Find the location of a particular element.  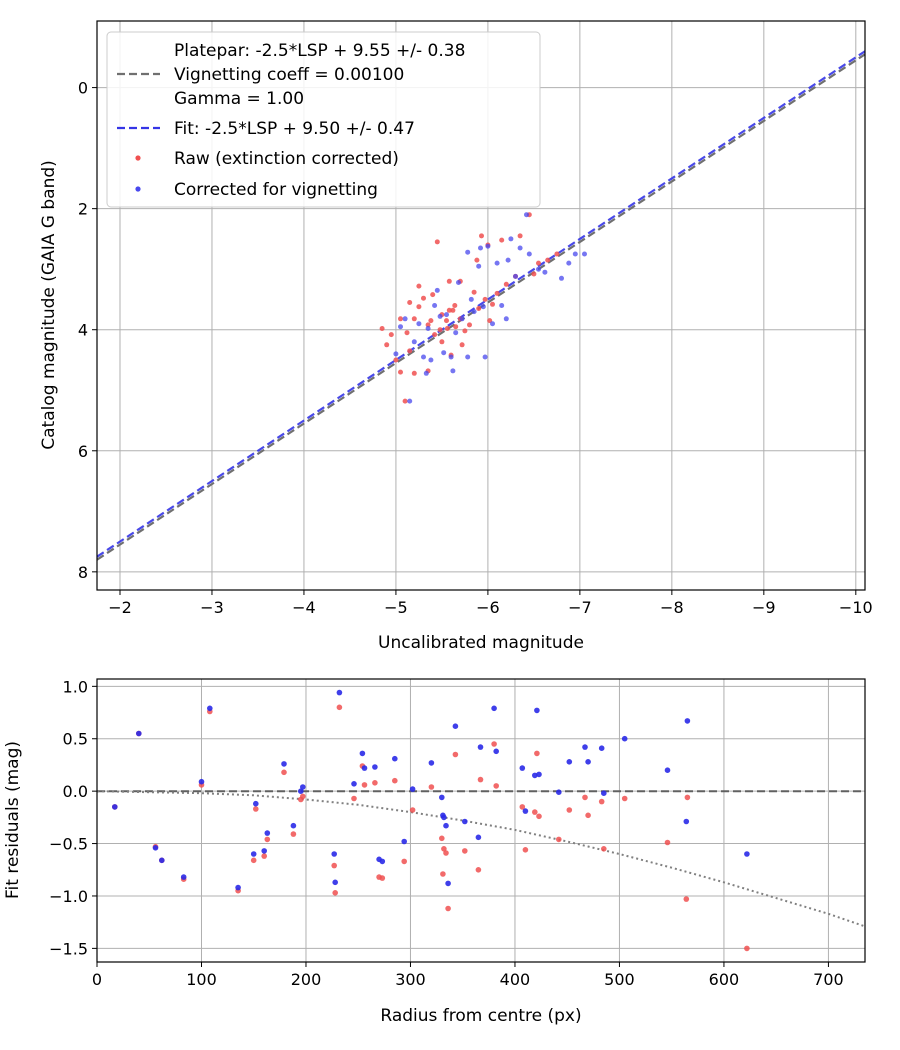

y-tick-label: −0.5 is located at coordinates (68, 844).